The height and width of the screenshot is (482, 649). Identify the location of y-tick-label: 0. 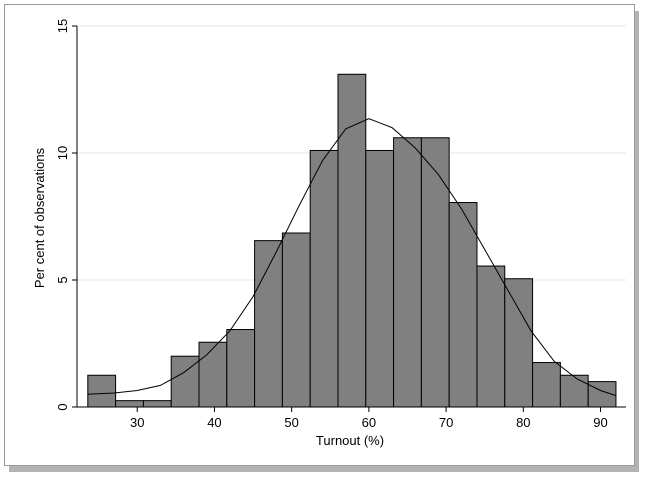
(62, 406).